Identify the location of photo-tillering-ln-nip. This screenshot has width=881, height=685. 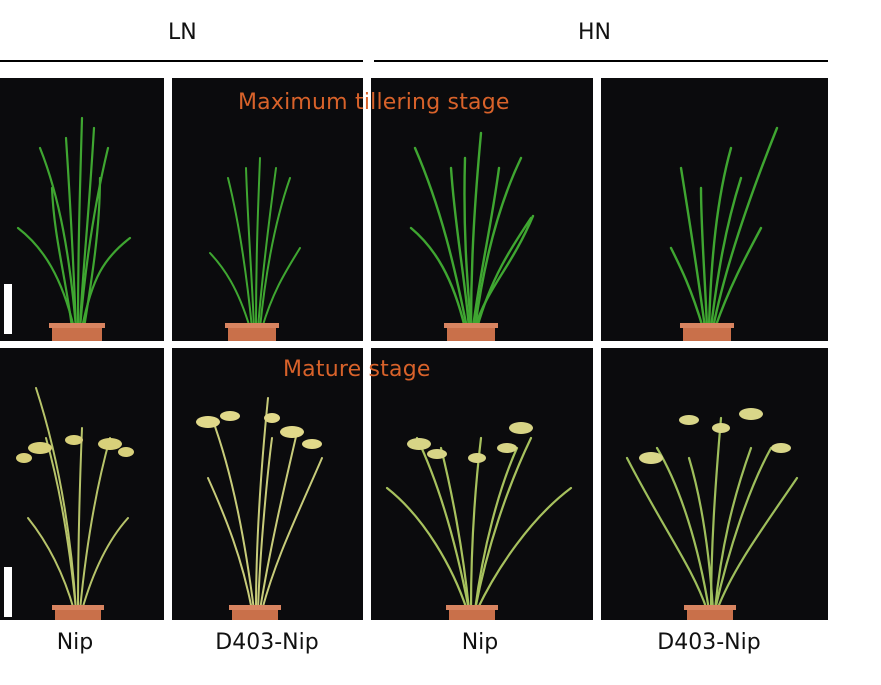
(82, 209).